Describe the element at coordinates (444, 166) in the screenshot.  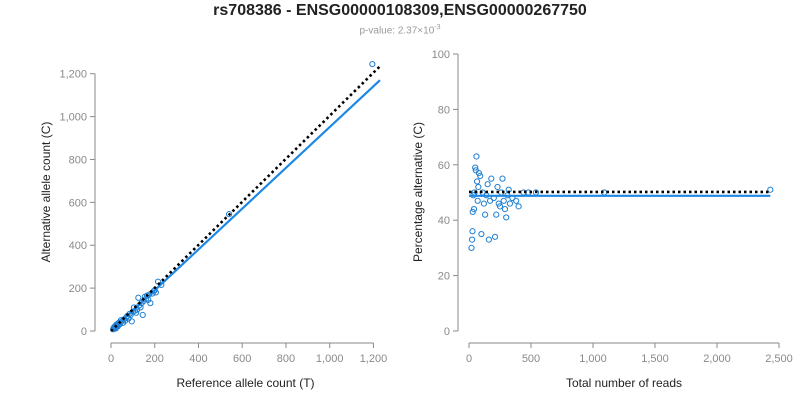
I see `y-tick-label: 60` at that location.